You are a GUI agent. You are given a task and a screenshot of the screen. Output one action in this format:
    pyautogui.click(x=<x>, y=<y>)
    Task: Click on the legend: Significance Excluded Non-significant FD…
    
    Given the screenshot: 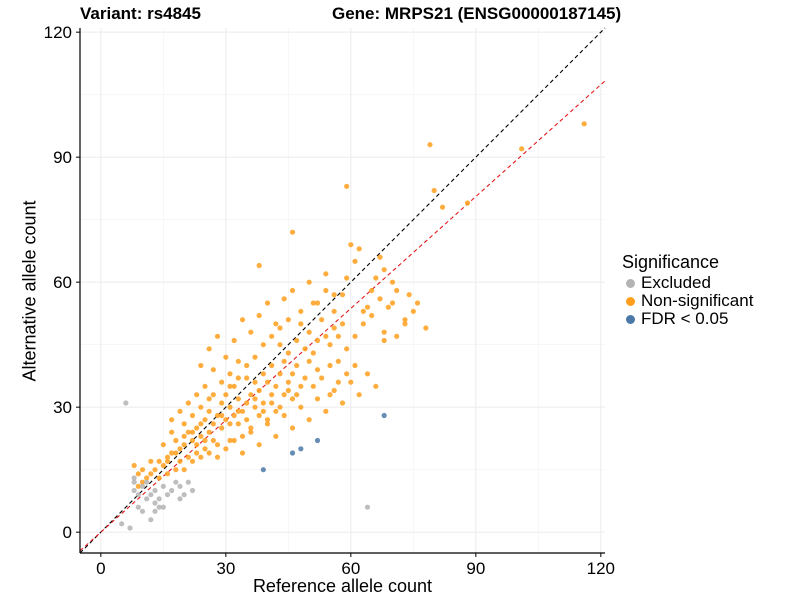 What is the action you would take?
    pyautogui.click(x=687, y=290)
    